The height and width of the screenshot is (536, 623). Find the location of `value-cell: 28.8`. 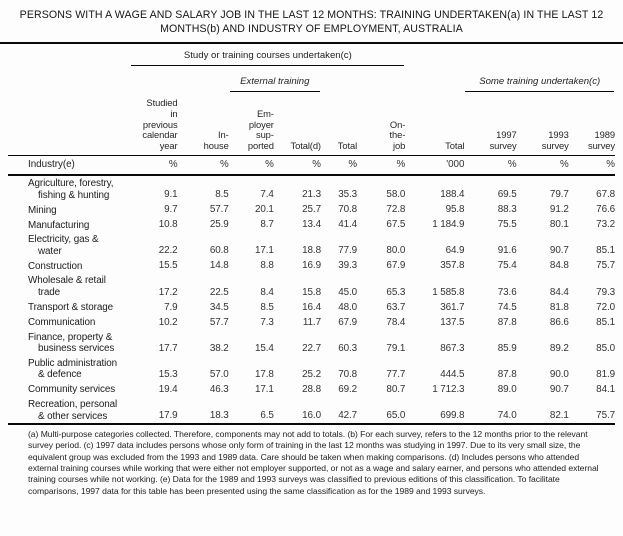

value-cell: 28.8 is located at coordinates (311, 389).